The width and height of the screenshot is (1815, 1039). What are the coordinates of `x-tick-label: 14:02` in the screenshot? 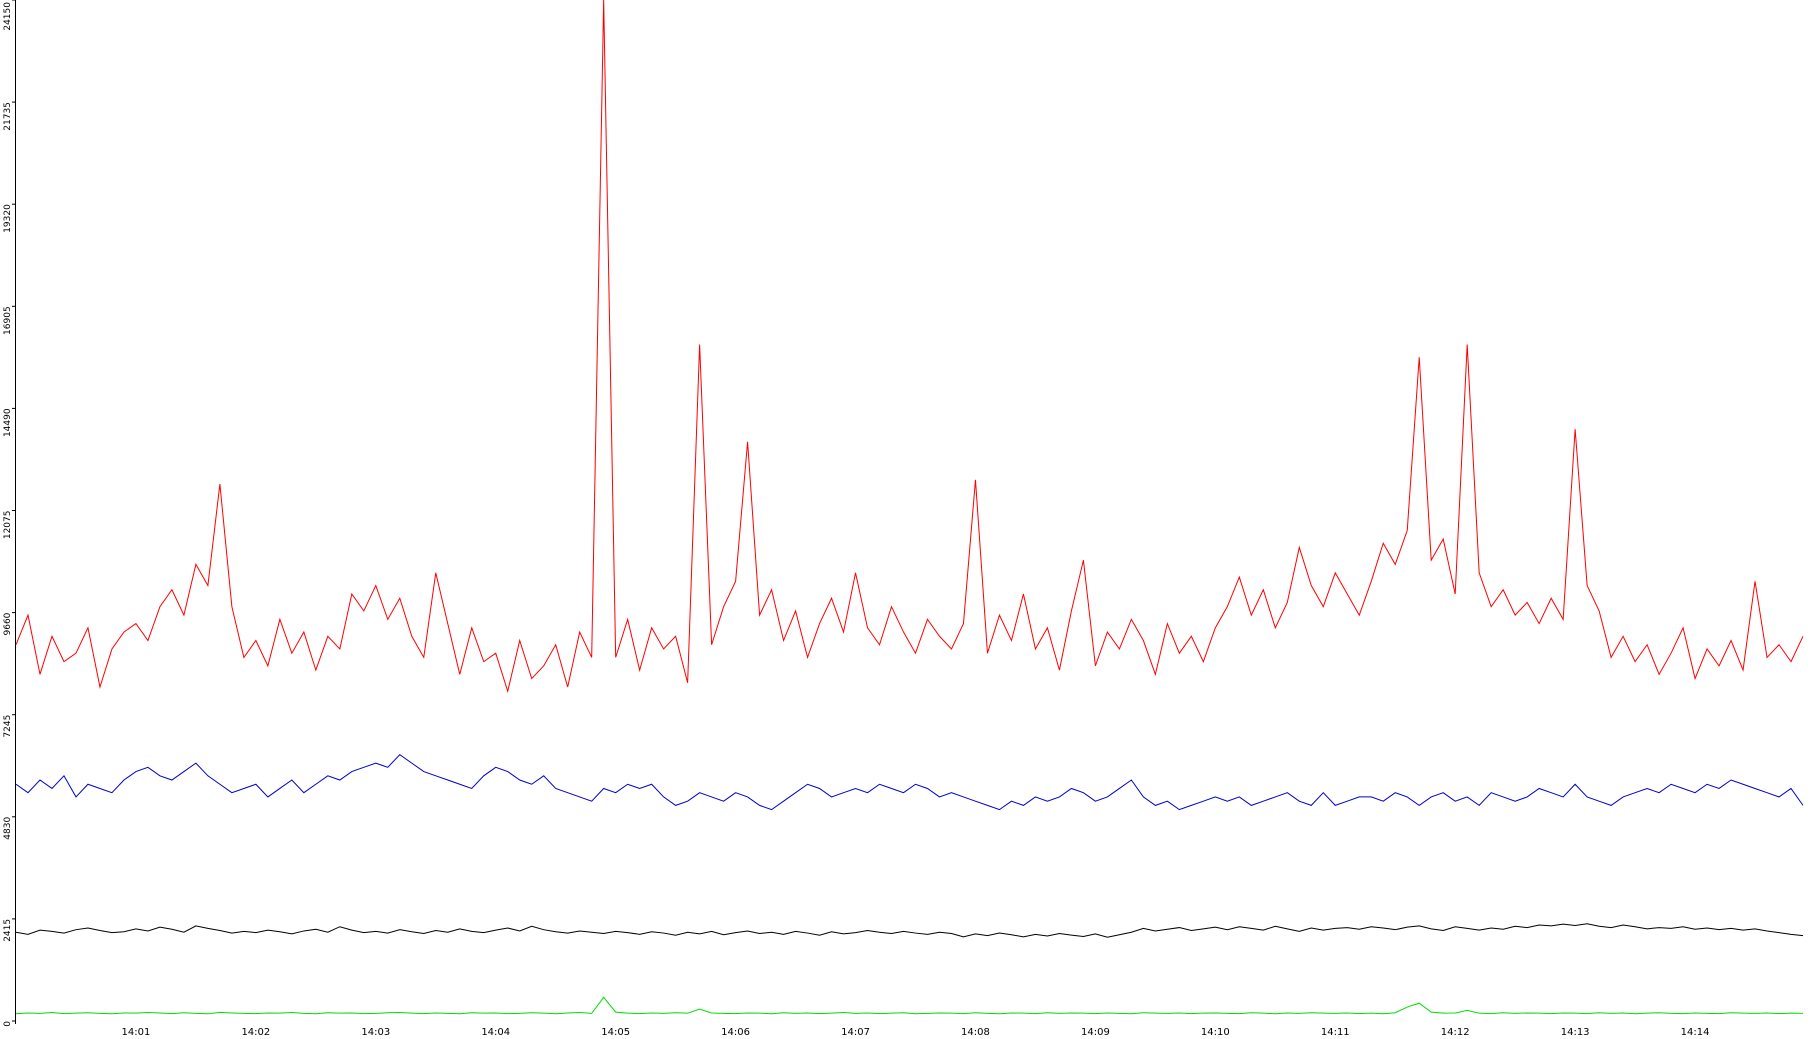 It's located at (255, 1032).